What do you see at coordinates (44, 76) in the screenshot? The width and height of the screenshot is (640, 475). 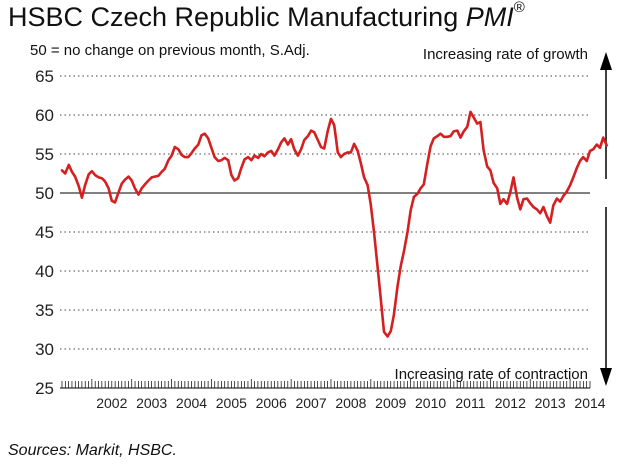 I see `y-tick-label: 65` at bounding box center [44, 76].